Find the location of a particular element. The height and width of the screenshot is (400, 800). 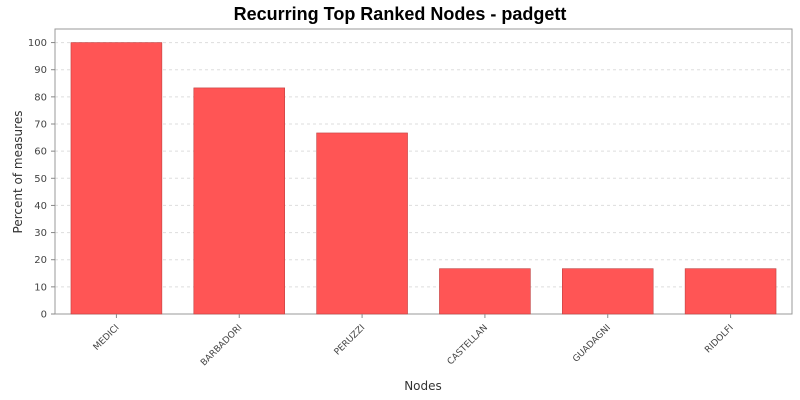

x-tick-label: CASTELLAN is located at coordinates (468, 345).